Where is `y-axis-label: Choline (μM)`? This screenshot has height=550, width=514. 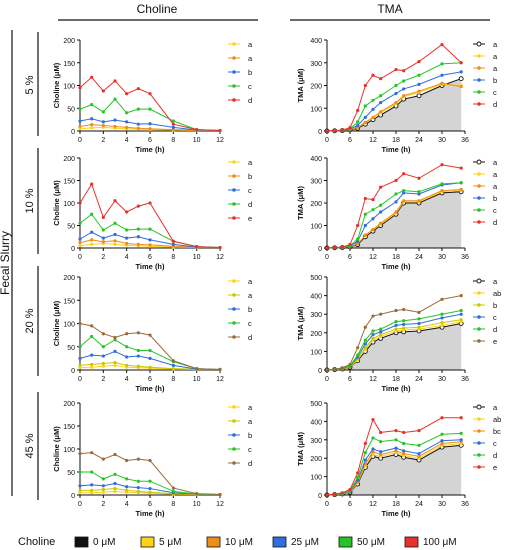
y-axis-label: Choline (μM) is located at coordinates (56, 85).